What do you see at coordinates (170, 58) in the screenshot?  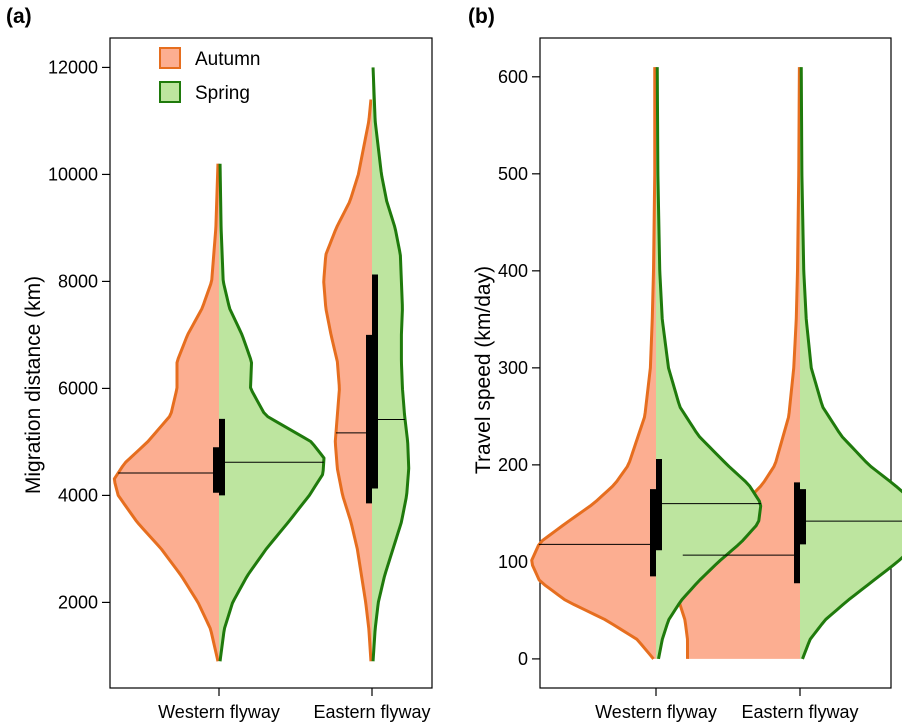 I see `legend-swatch-autumn` at bounding box center [170, 58].